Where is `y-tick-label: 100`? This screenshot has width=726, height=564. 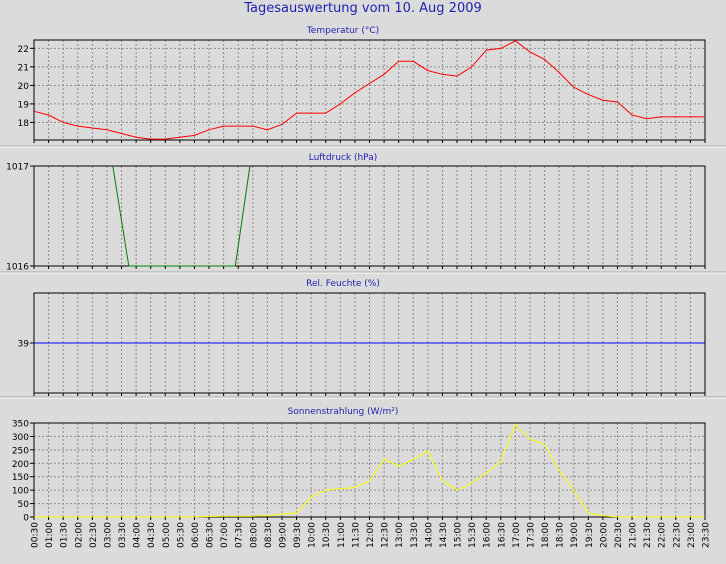 y-tick-label: 100 is located at coordinates (20, 492).